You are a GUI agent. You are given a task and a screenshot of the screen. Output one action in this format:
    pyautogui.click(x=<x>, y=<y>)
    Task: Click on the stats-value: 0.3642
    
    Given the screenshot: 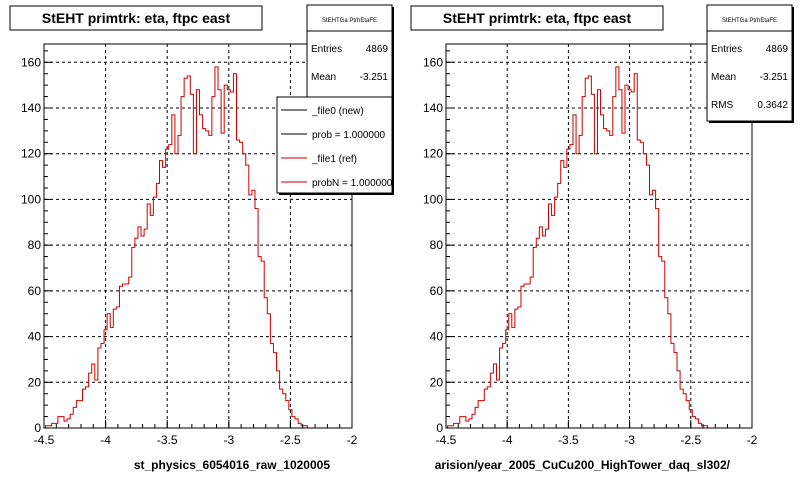 What is the action you would take?
    pyautogui.click(x=772, y=105)
    